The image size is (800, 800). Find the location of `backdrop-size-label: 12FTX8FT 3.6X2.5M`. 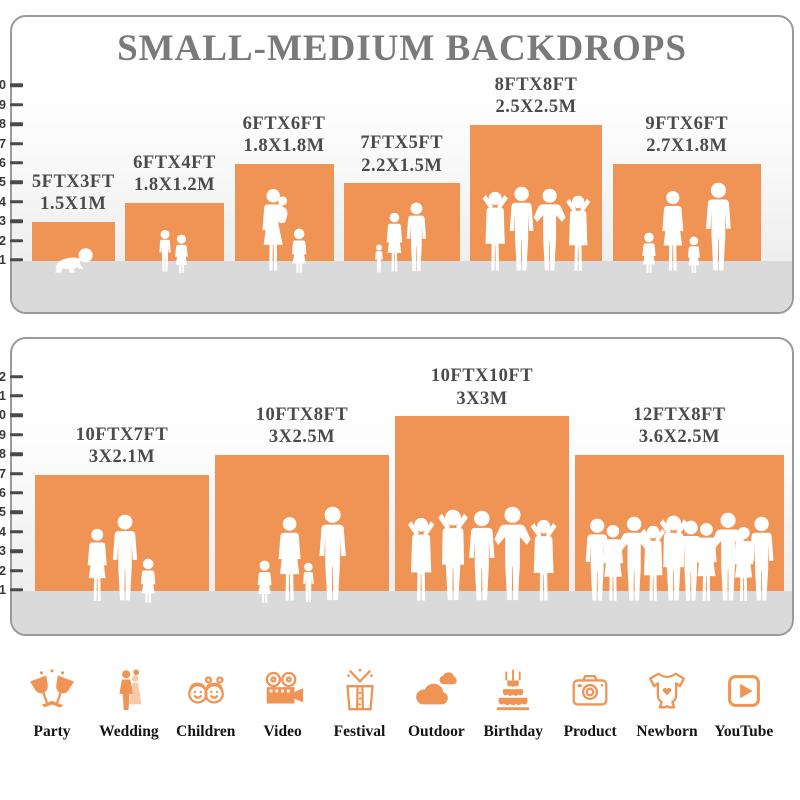

backdrop-size-label: 12FTX8FT 3.6X2.5M is located at coordinates (679, 426).